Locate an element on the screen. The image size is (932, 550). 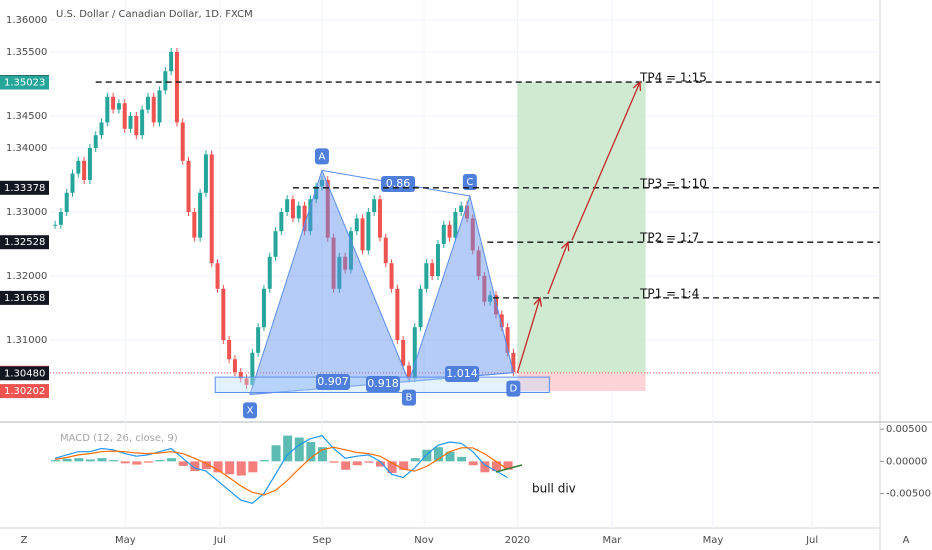
x-tick-label: Sep is located at coordinates (322, 540).